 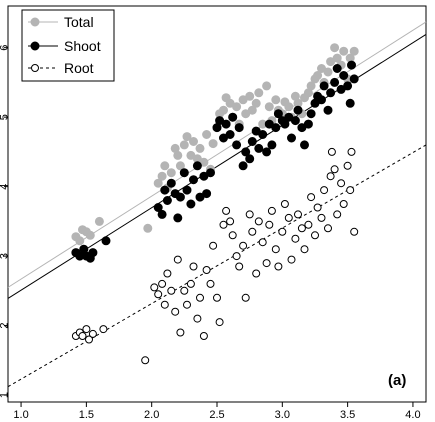 What do you see at coordinates (35, 68) in the screenshot?
I see `legend-root-marker` at bounding box center [35, 68].